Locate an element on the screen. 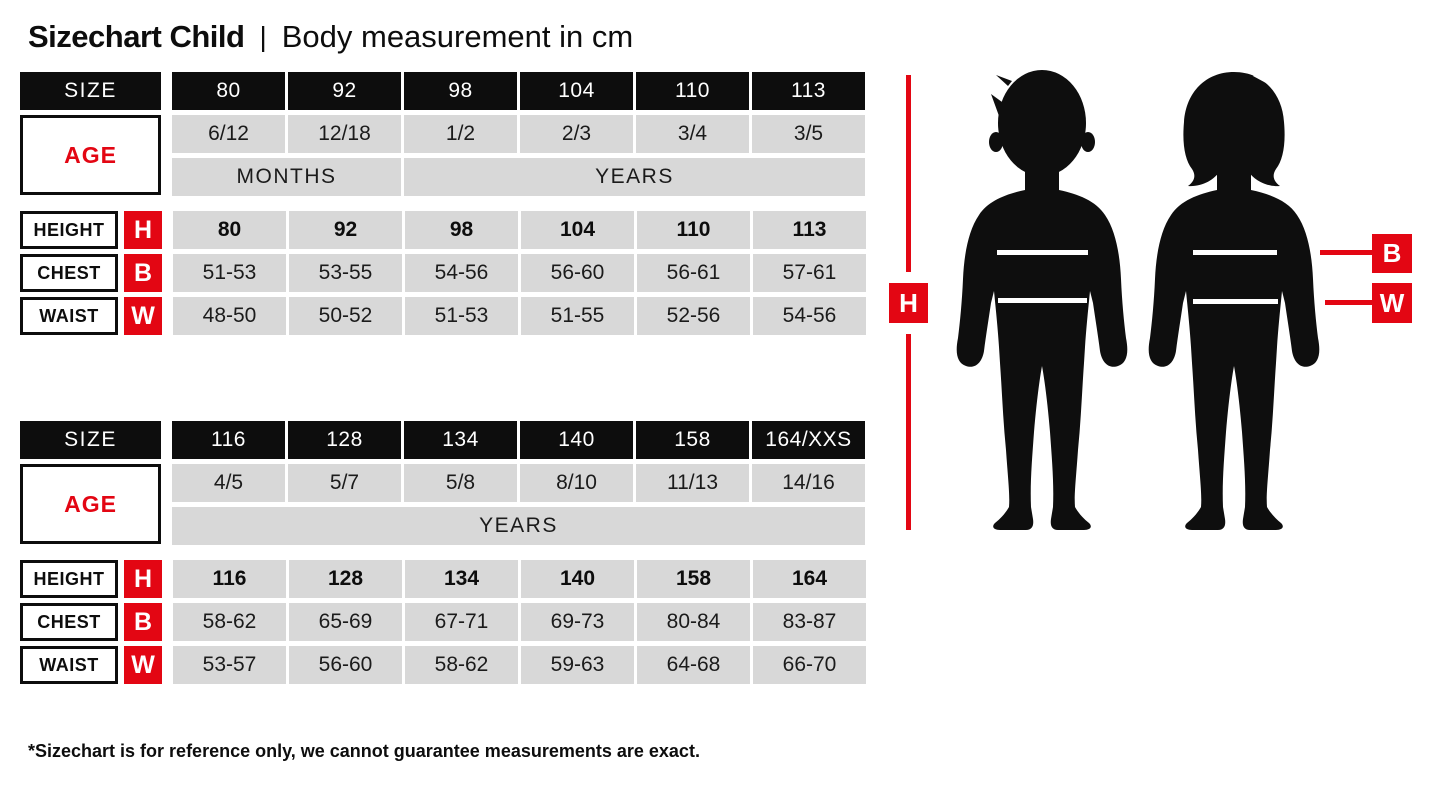  size-cell: 110 is located at coordinates (692, 91).